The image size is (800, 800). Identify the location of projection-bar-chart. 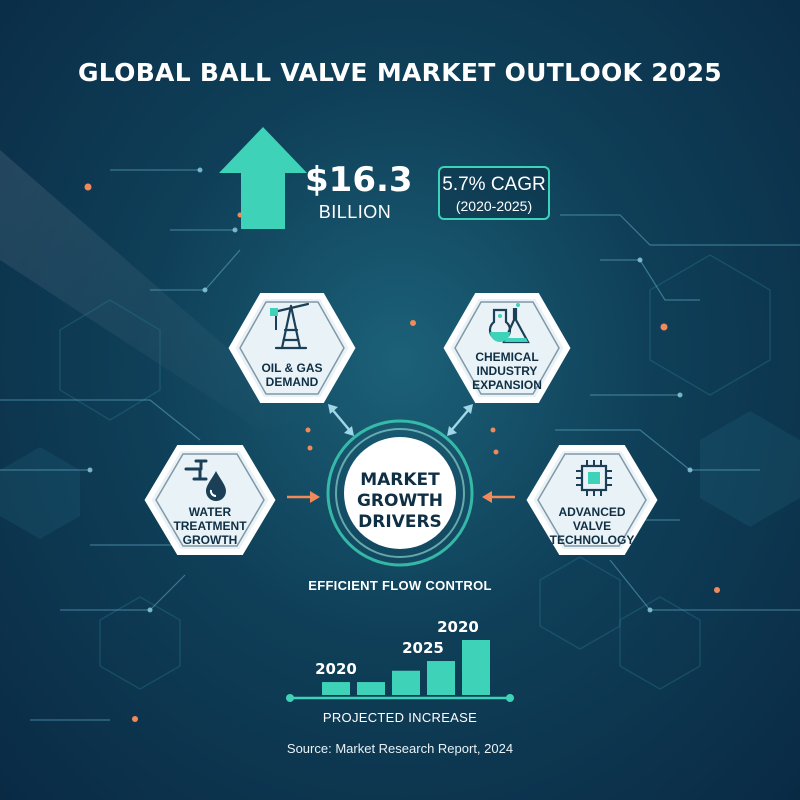
(400, 671).